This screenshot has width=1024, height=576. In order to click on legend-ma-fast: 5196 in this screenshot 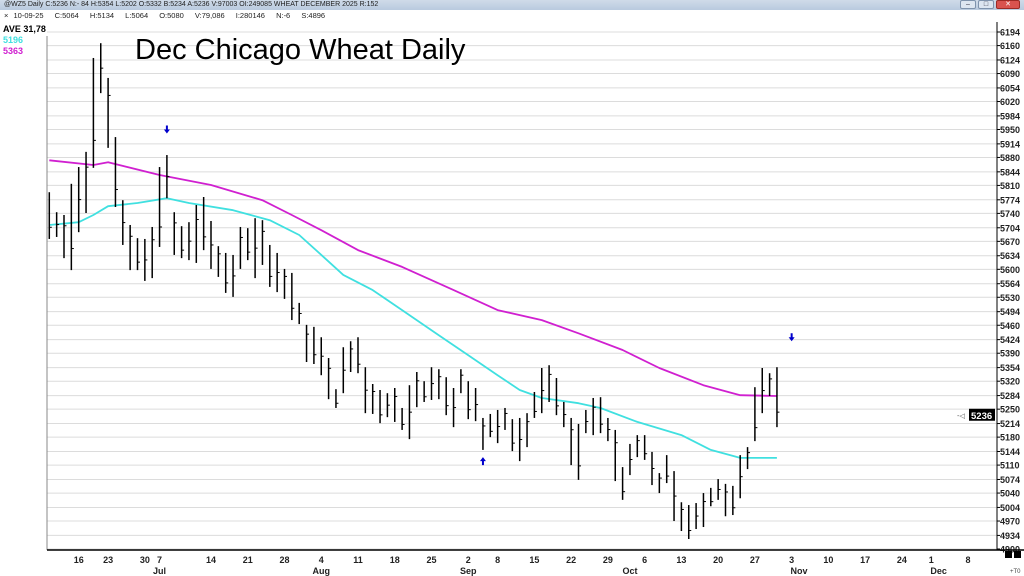, I will do `click(13, 40)`.